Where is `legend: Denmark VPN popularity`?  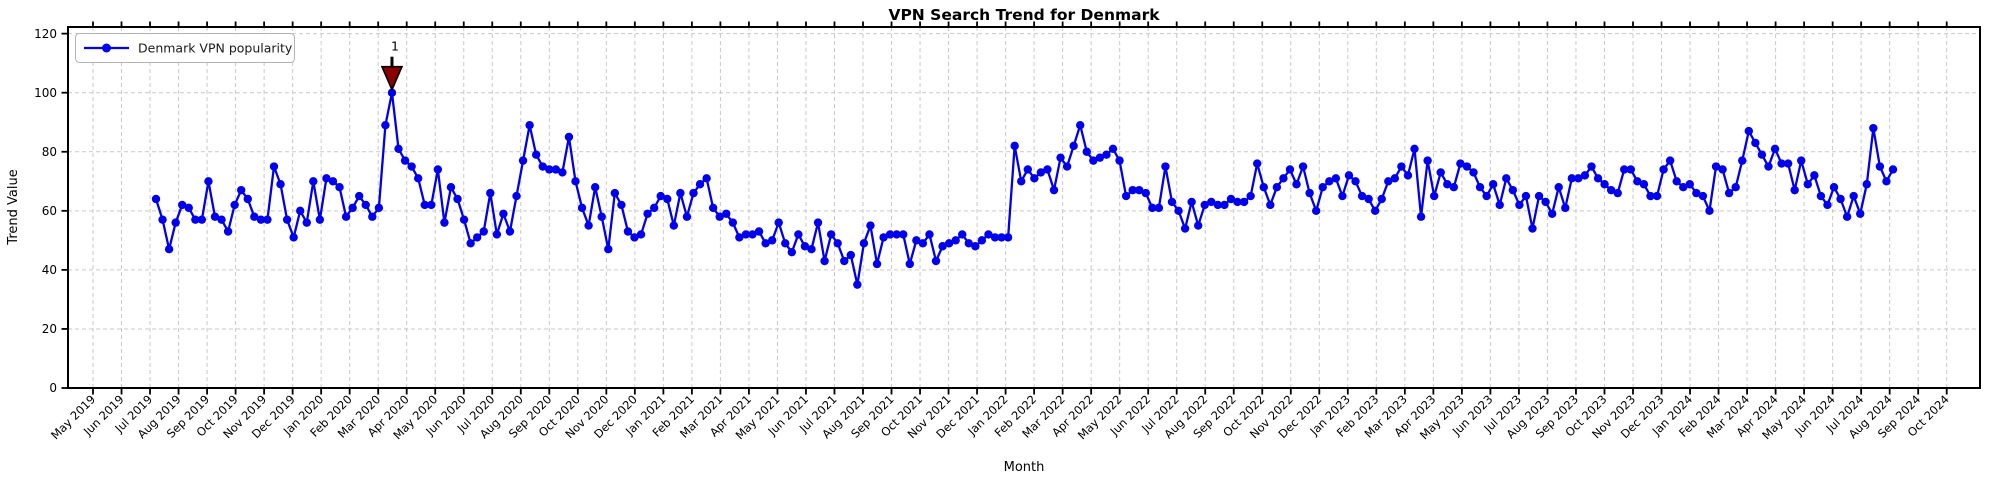
legend: Denmark VPN popularity is located at coordinates (185, 48).